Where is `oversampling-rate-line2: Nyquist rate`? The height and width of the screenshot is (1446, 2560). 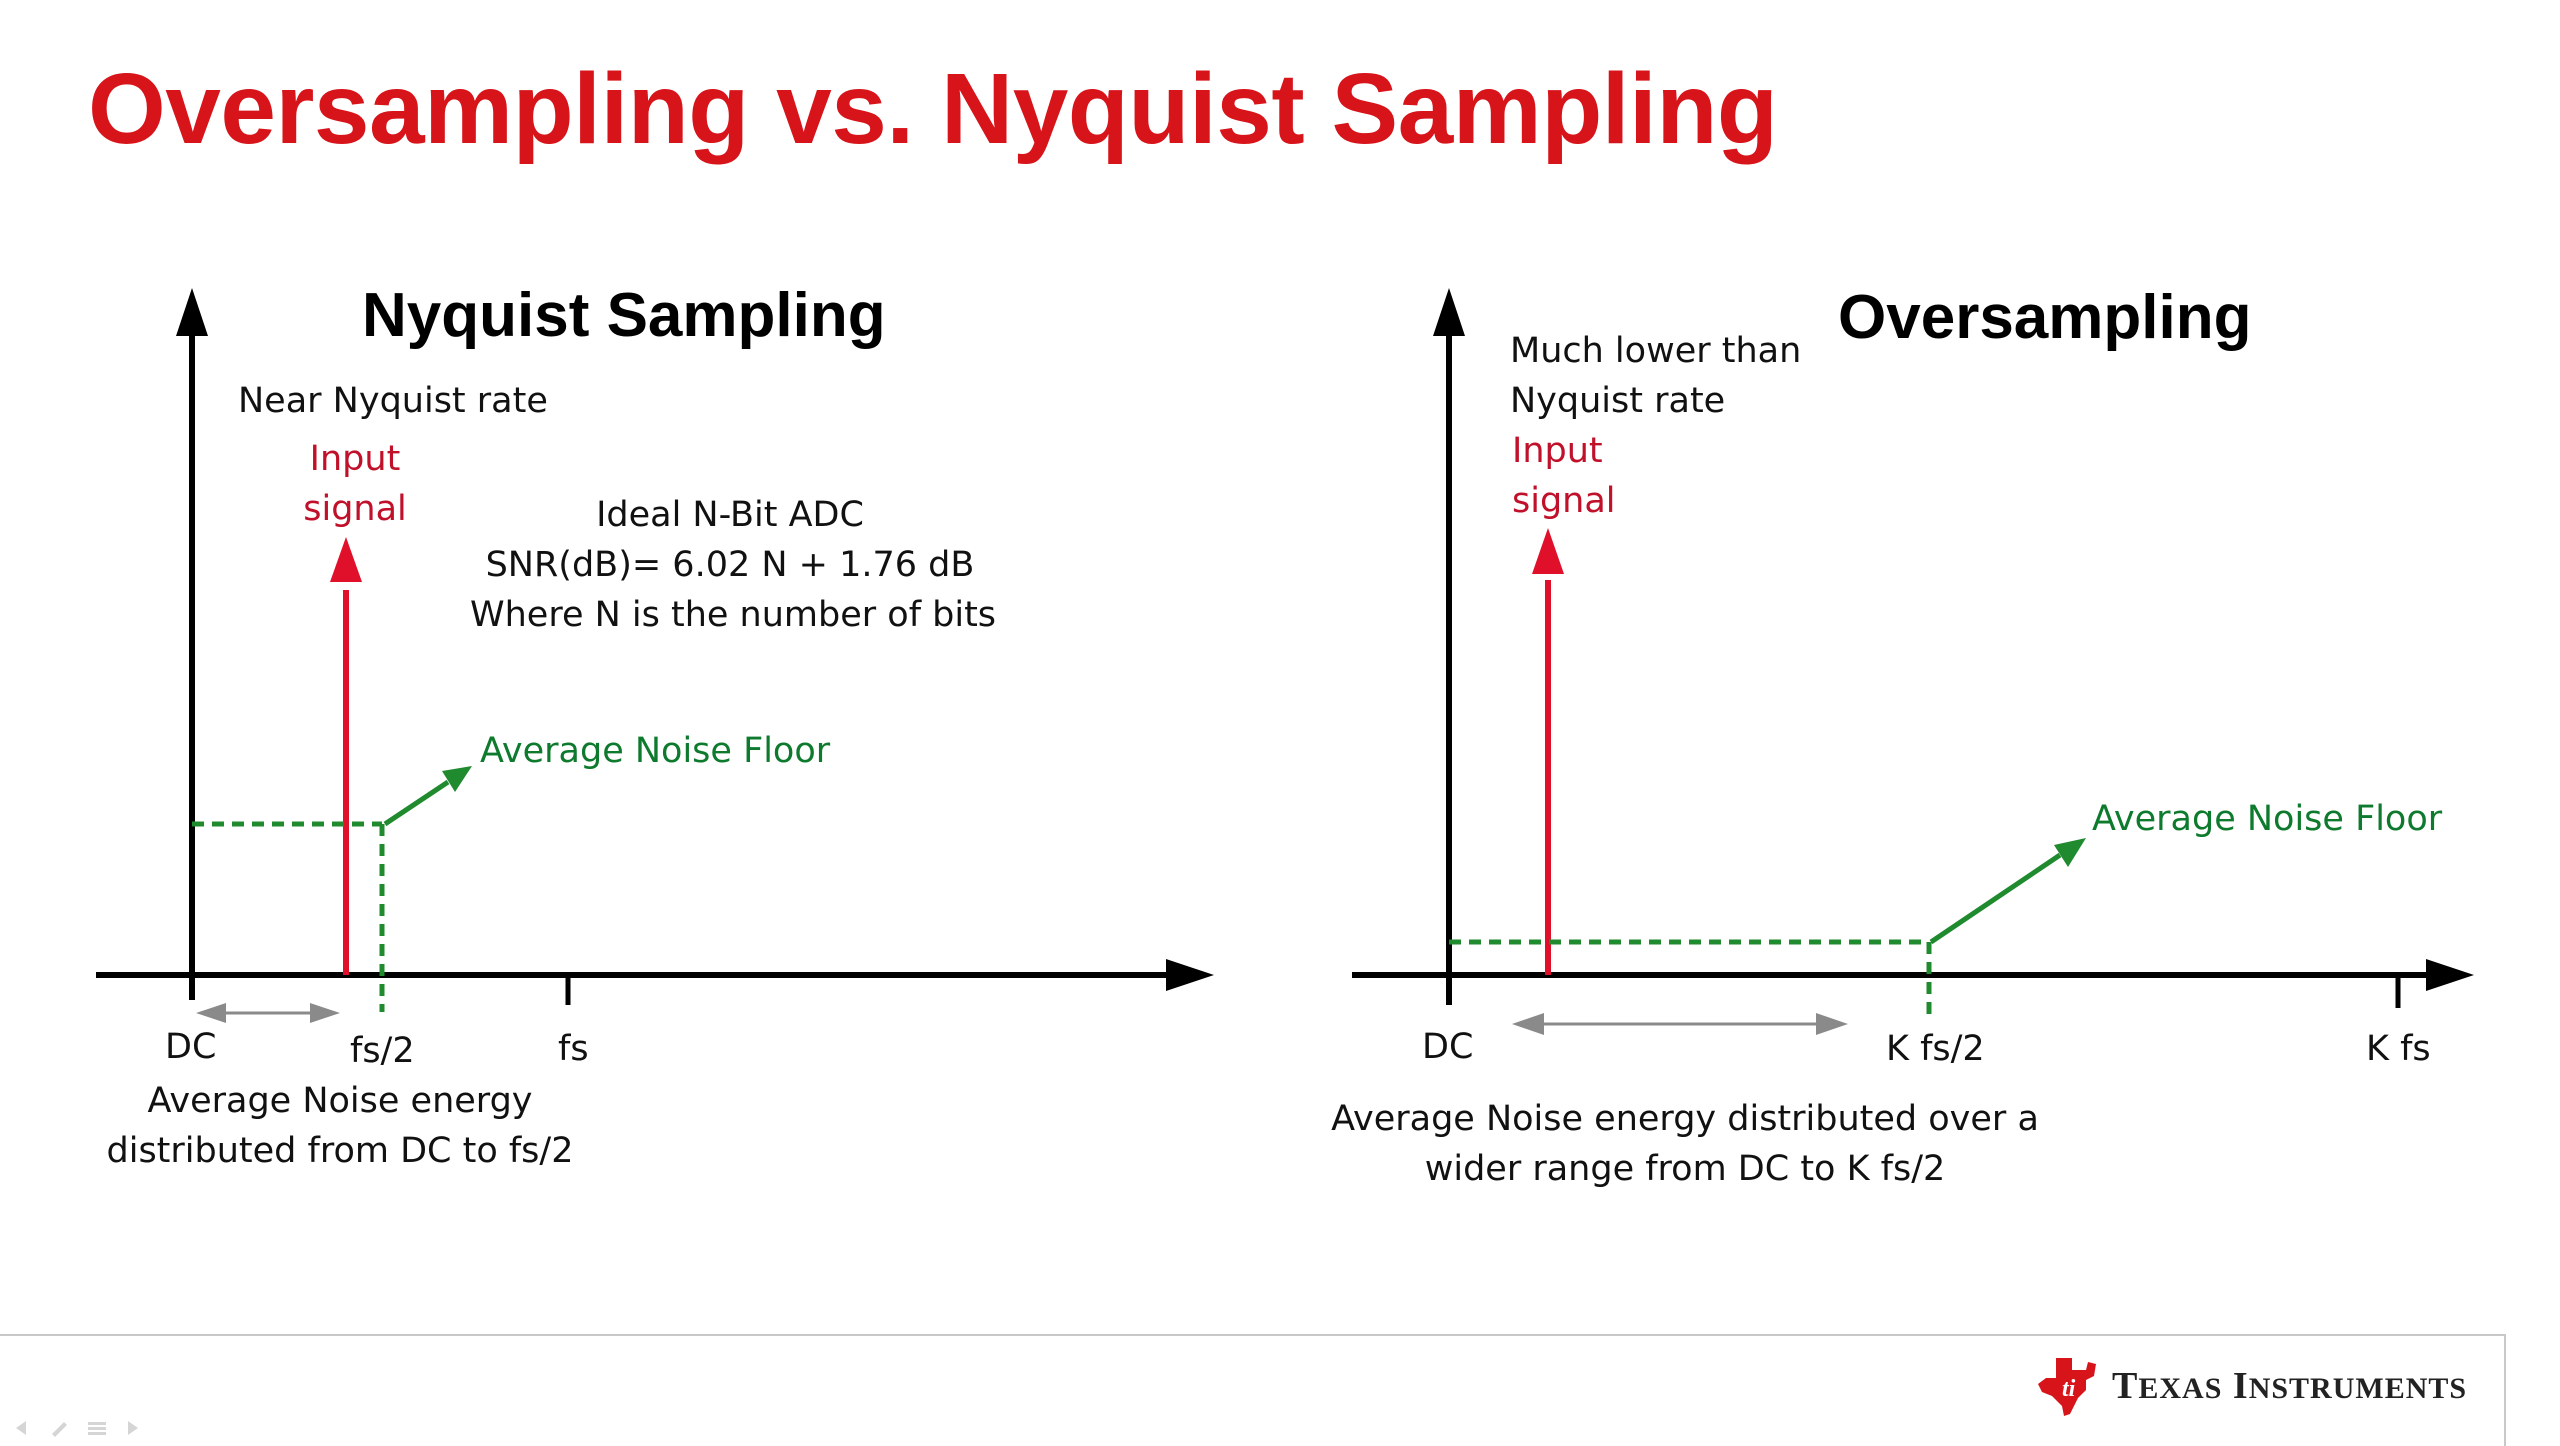 oversampling-rate-line2: Nyquist rate is located at coordinates (1618, 401).